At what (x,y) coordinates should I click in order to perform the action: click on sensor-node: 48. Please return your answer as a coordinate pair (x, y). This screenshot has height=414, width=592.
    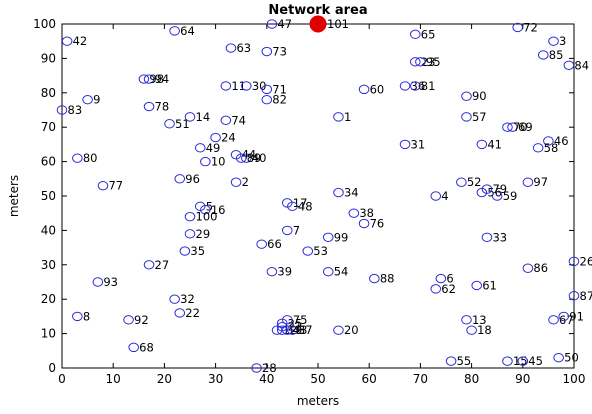
    Looking at the image, I should click on (300, 206).